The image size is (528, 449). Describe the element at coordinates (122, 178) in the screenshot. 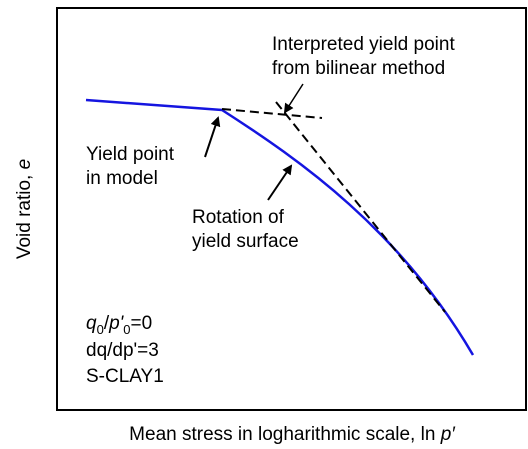

I see `annotation: in model` at that location.